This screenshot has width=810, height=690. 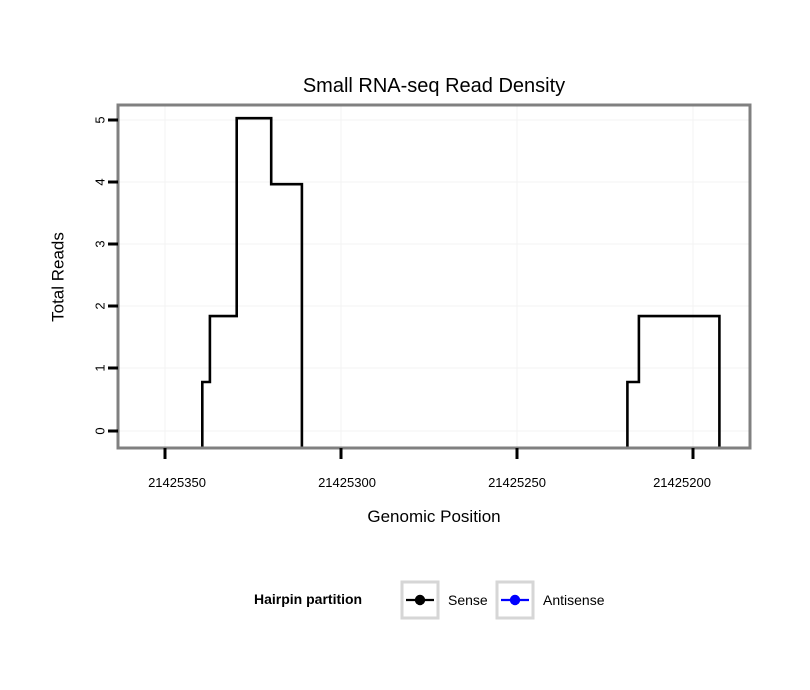 I want to click on legend-key-point-icon-antisense, so click(x=515, y=600).